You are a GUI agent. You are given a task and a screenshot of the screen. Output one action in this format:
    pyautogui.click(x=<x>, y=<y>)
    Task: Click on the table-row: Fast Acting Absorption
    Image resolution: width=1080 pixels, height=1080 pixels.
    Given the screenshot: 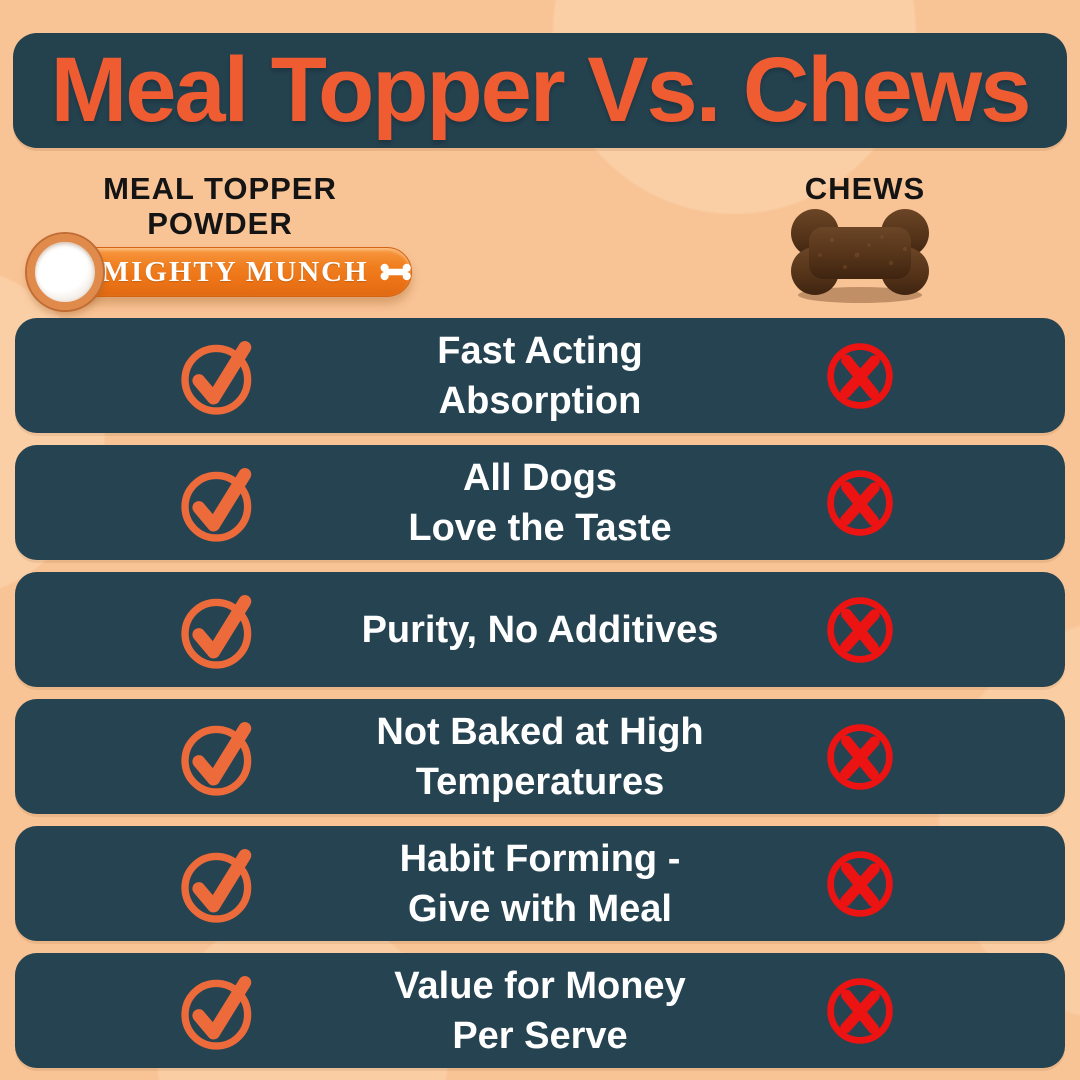 What is the action you would take?
    pyautogui.click(x=540, y=375)
    